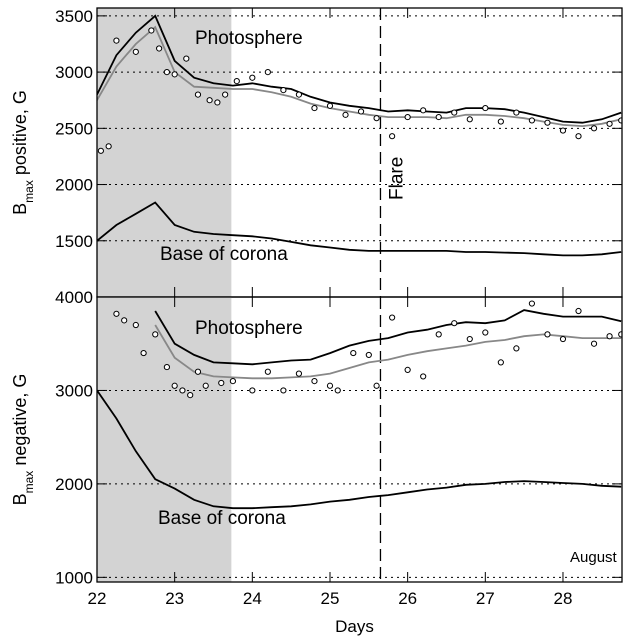 The image size is (624, 642). What do you see at coordinates (563, 598) in the screenshot?
I see `x-tick-label: 28` at bounding box center [563, 598].